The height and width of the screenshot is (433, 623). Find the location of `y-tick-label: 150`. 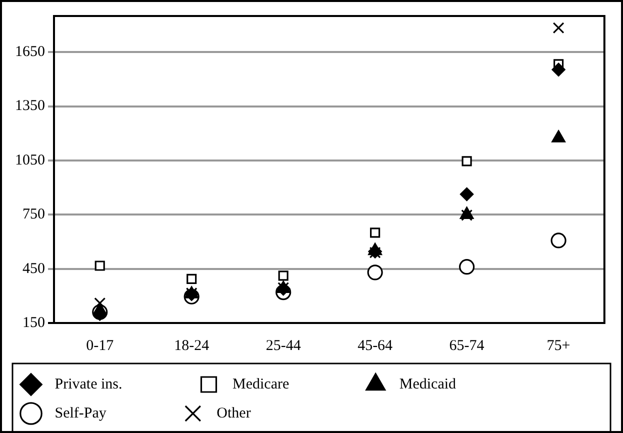

y-tick-label: 150 is located at coordinates (33, 322).